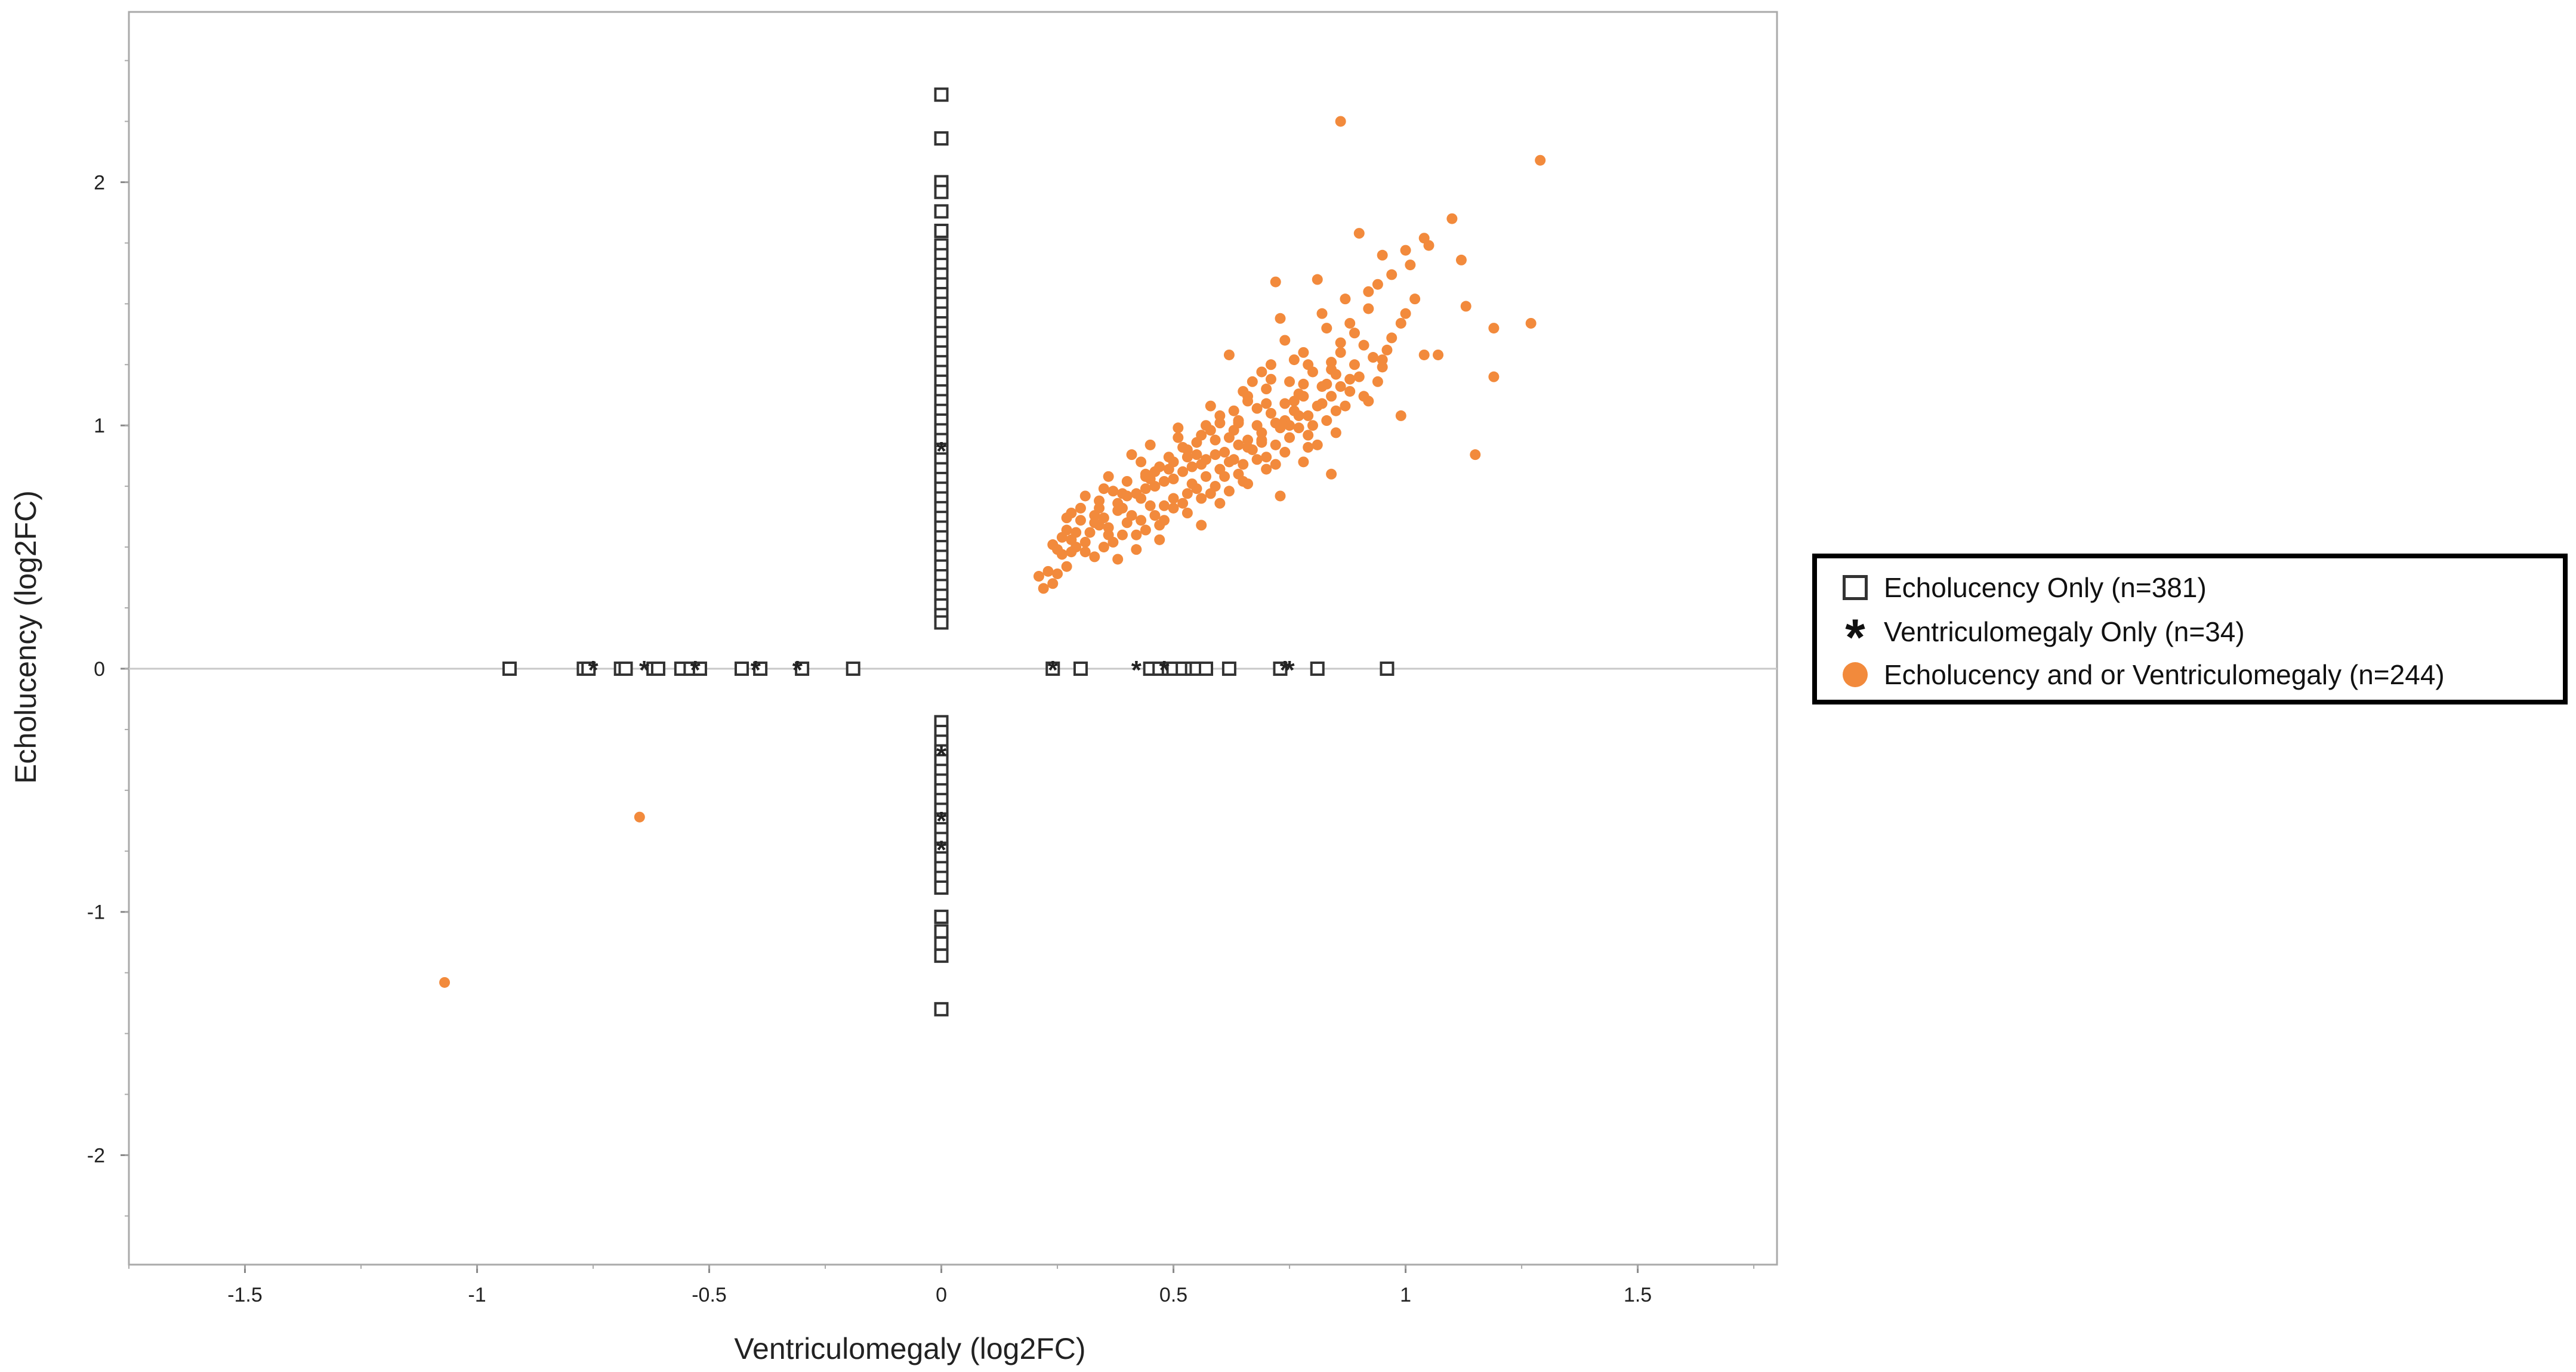 Image resolution: width=2576 pixels, height=1372 pixels. I want to click on y-axis-label: Echolucency (log2FC), so click(25, 637).